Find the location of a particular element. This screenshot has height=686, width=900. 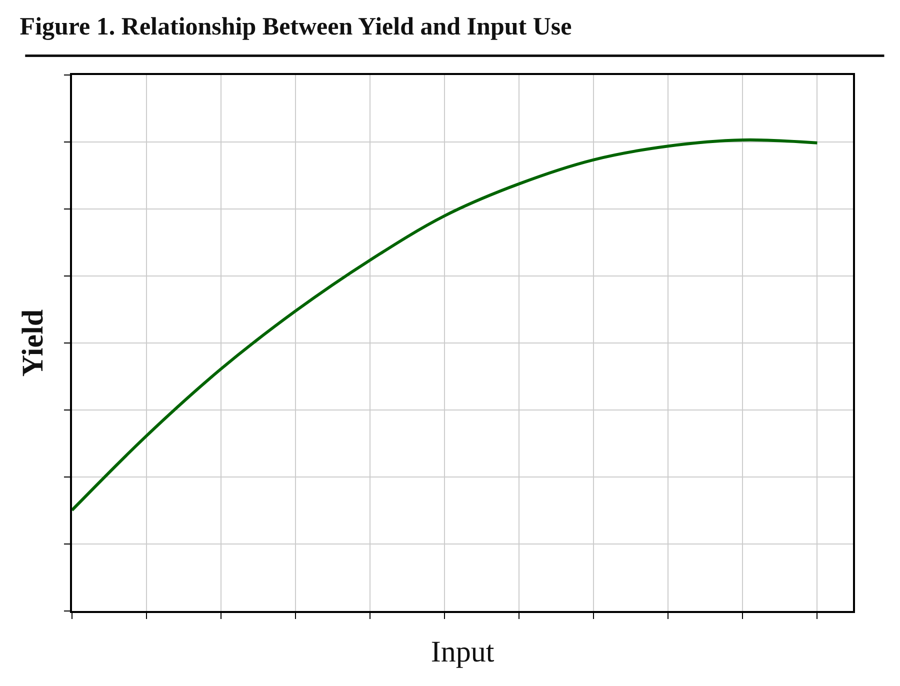

y-axis-title: Yield is located at coordinates (33, 343).